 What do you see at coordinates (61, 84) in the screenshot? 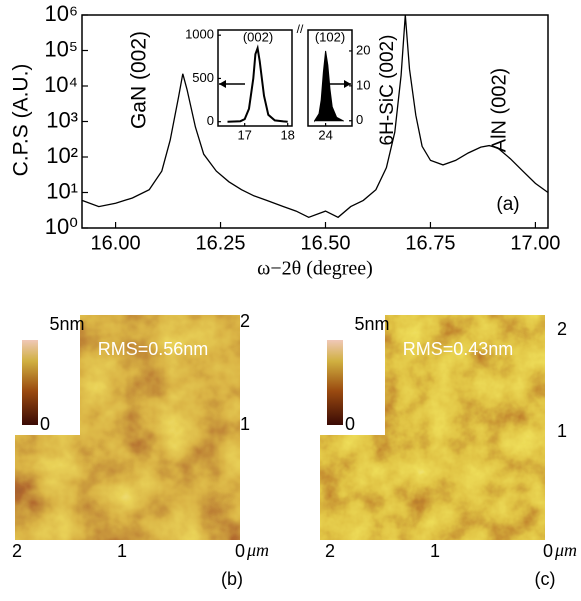
I see `y-tick-label: 10⁴` at bounding box center [61, 84].